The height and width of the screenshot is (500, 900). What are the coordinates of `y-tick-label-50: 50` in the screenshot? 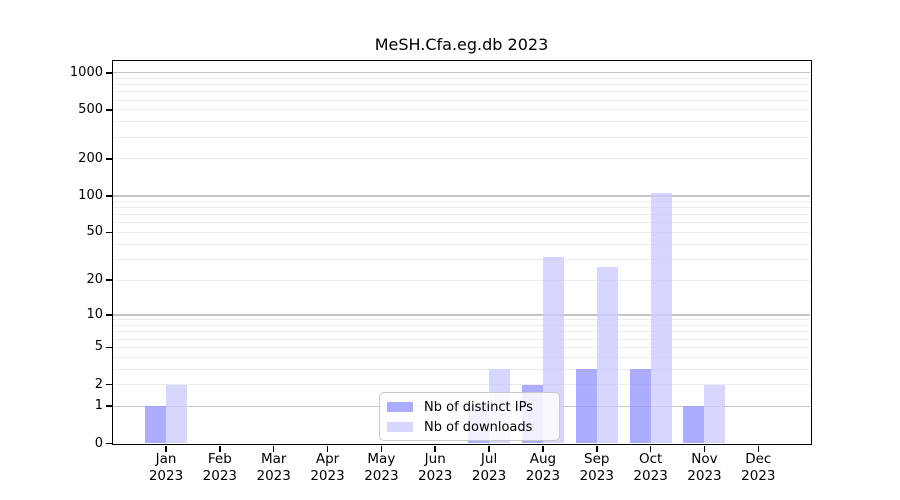 It's located at (94, 232).